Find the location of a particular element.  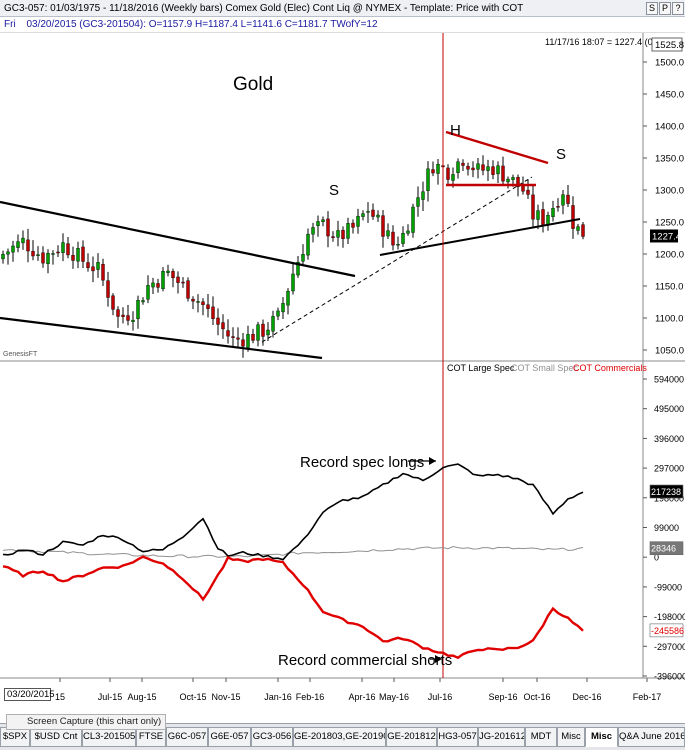

cot-tick-label: 396000 is located at coordinates (669, 439).